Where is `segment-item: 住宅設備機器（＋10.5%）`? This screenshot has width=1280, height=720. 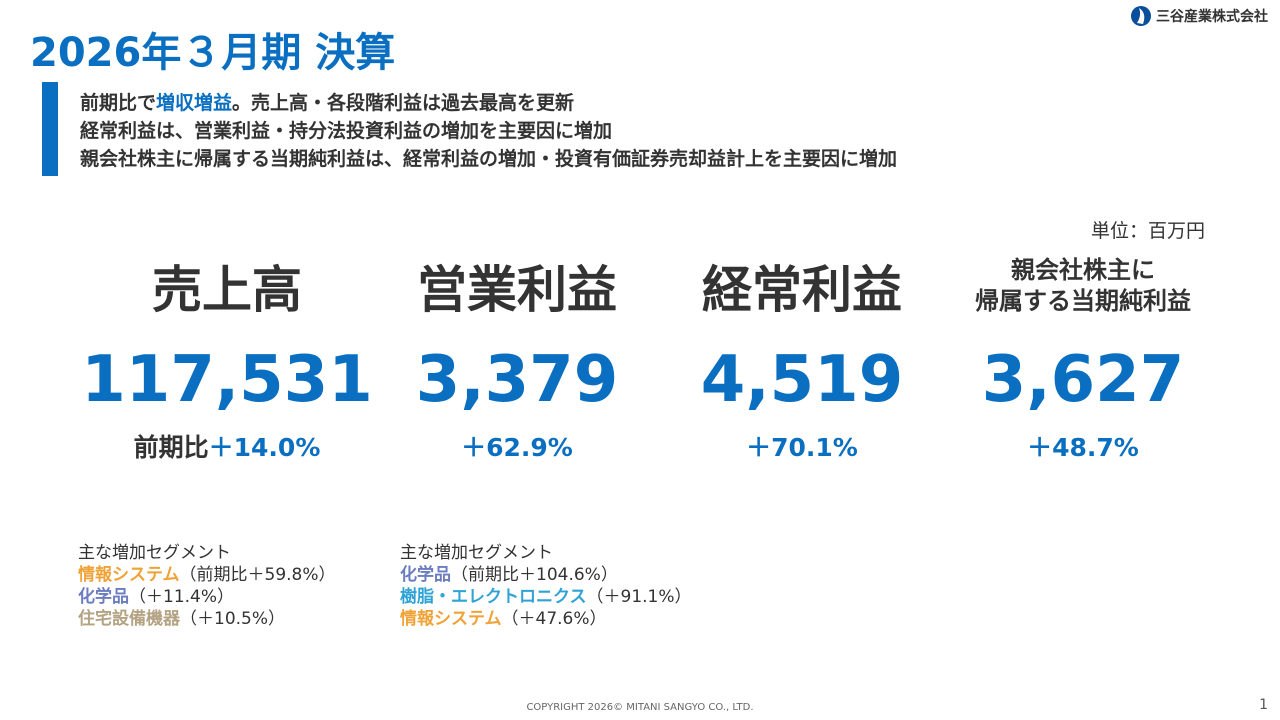 segment-item: 住宅設備機器（＋10.5%） is located at coordinates (207, 619).